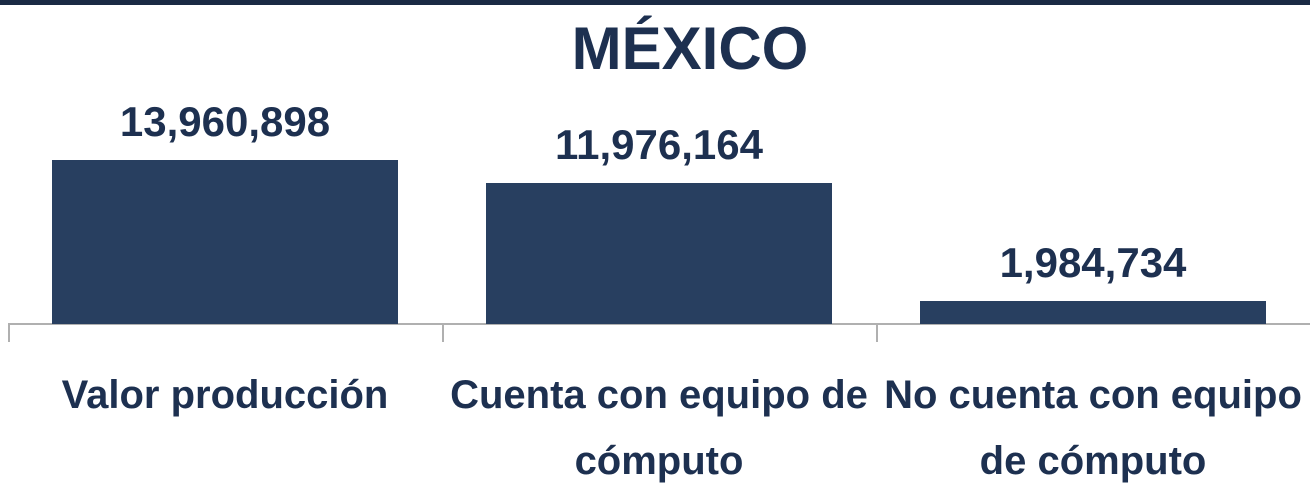  Describe the element at coordinates (225, 121) in the screenshot. I see `data-label: 13,960,898` at that location.